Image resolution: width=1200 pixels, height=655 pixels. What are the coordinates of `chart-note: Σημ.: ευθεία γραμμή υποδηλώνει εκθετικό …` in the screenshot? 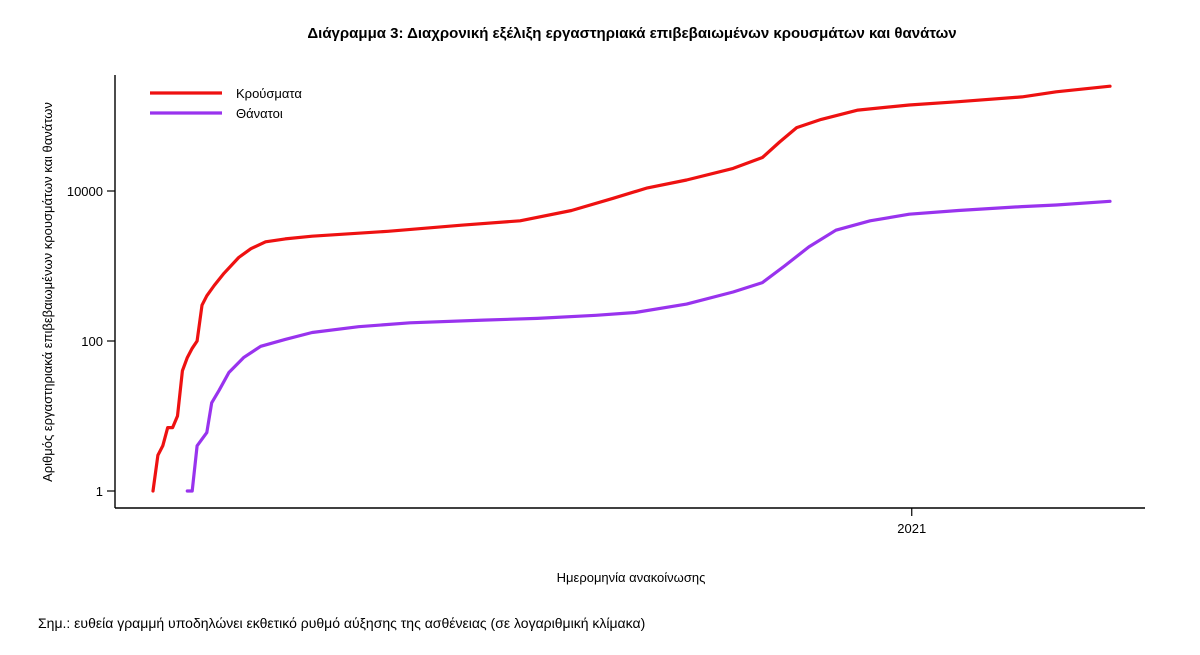 It's located at (342, 623).